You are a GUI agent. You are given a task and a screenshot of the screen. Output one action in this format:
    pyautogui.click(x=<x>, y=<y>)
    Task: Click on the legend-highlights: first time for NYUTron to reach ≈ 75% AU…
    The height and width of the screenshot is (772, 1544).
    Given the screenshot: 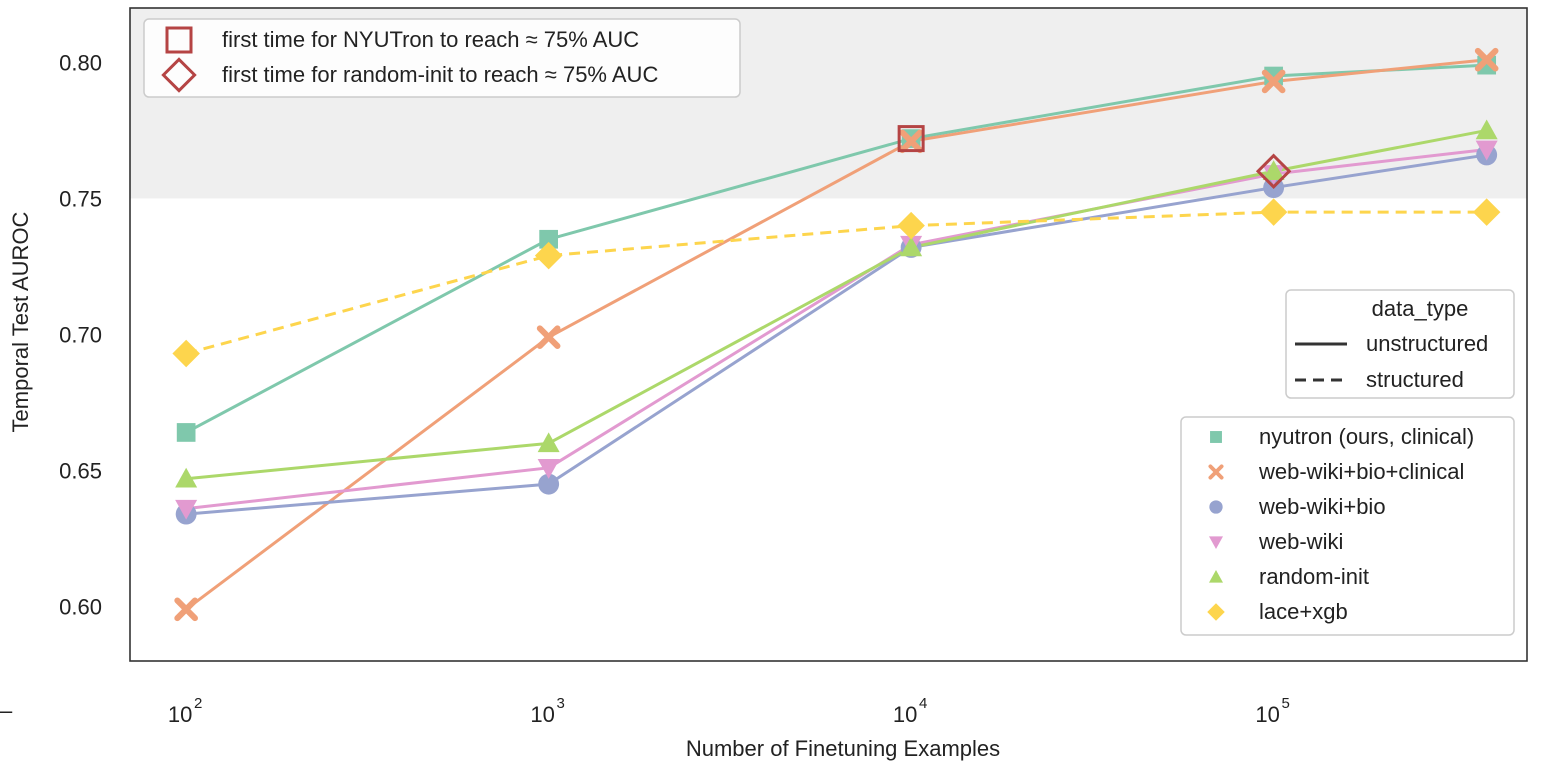 What is the action you would take?
    pyautogui.click(x=442, y=58)
    